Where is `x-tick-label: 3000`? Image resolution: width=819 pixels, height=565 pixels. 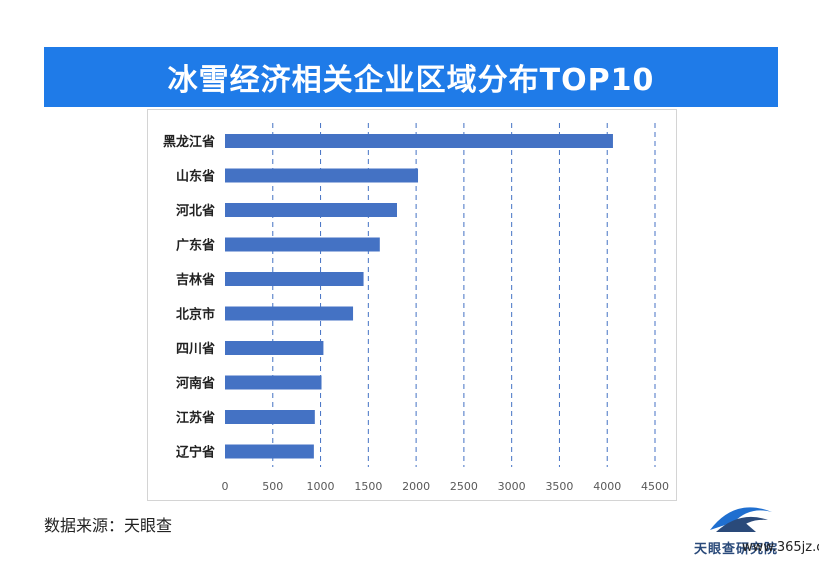 x-tick-label: 3000 is located at coordinates (512, 486).